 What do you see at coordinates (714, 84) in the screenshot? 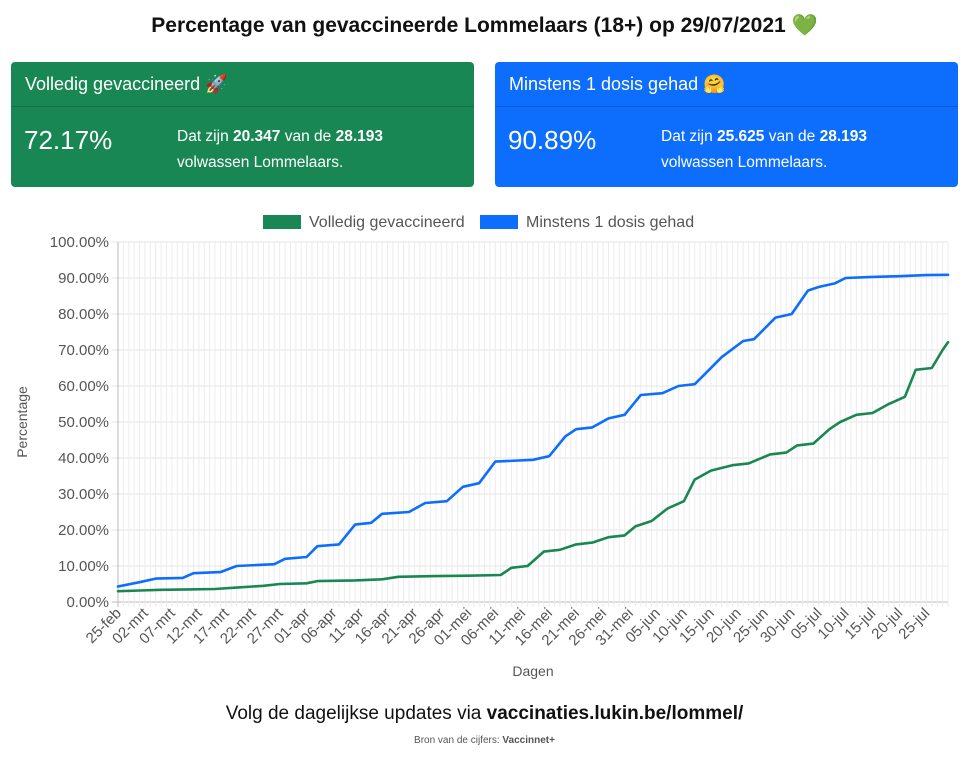
I see `hugging-face-icon: 🤗` at bounding box center [714, 84].